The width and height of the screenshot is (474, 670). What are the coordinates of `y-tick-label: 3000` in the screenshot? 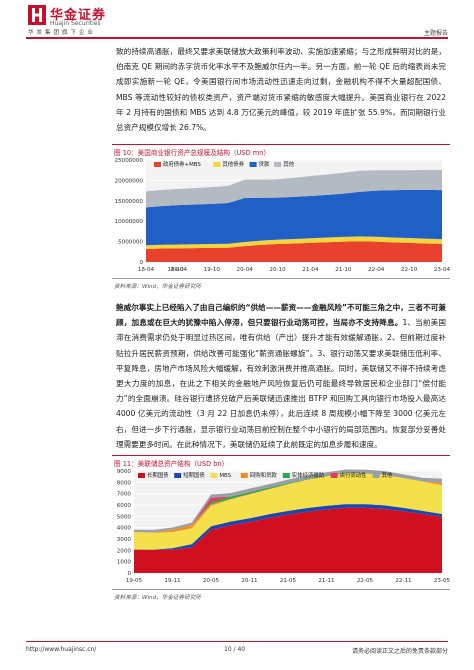 It's located at (124, 540).